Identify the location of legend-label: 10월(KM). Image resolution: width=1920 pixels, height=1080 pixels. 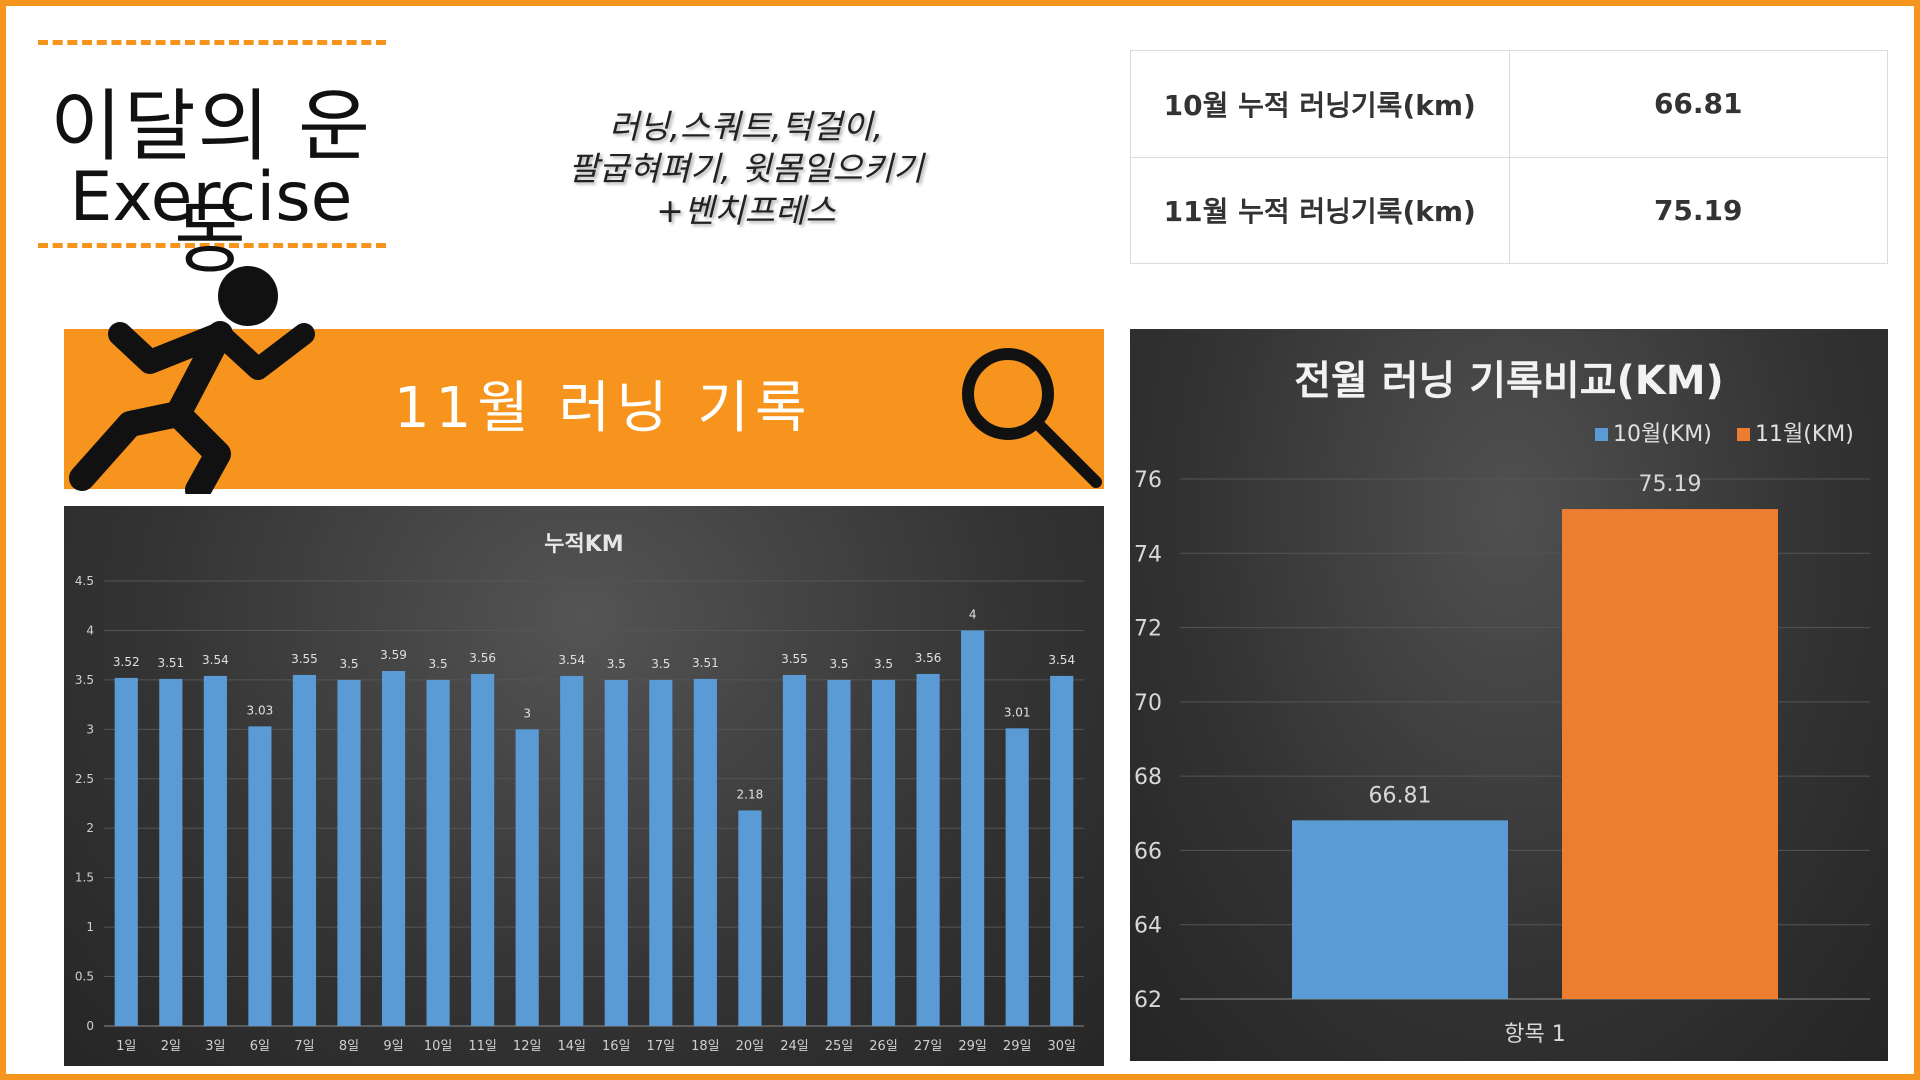
(1662, 434).